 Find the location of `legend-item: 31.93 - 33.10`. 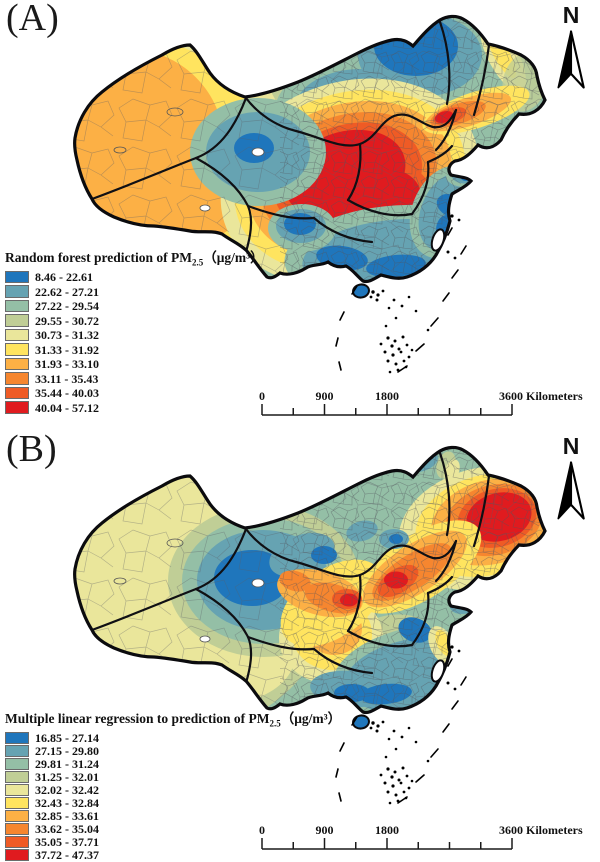

legend-item: 31.93 - 33.10 is located at coordinates (200, 364).